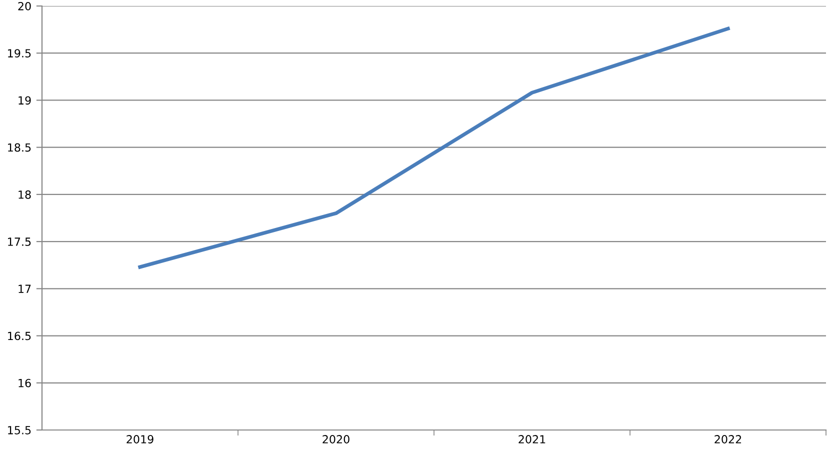  What do you see at coordinates (24, 383) in the screenshot?
I see `y-tick-label: 16` at bounding box center [24, 383].